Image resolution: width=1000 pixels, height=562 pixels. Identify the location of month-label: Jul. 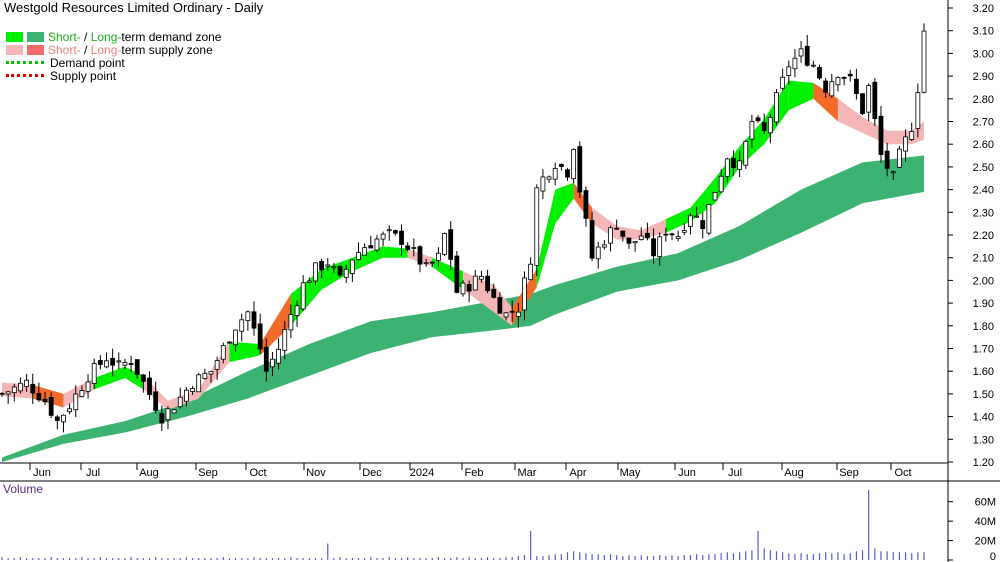
(93, 473).